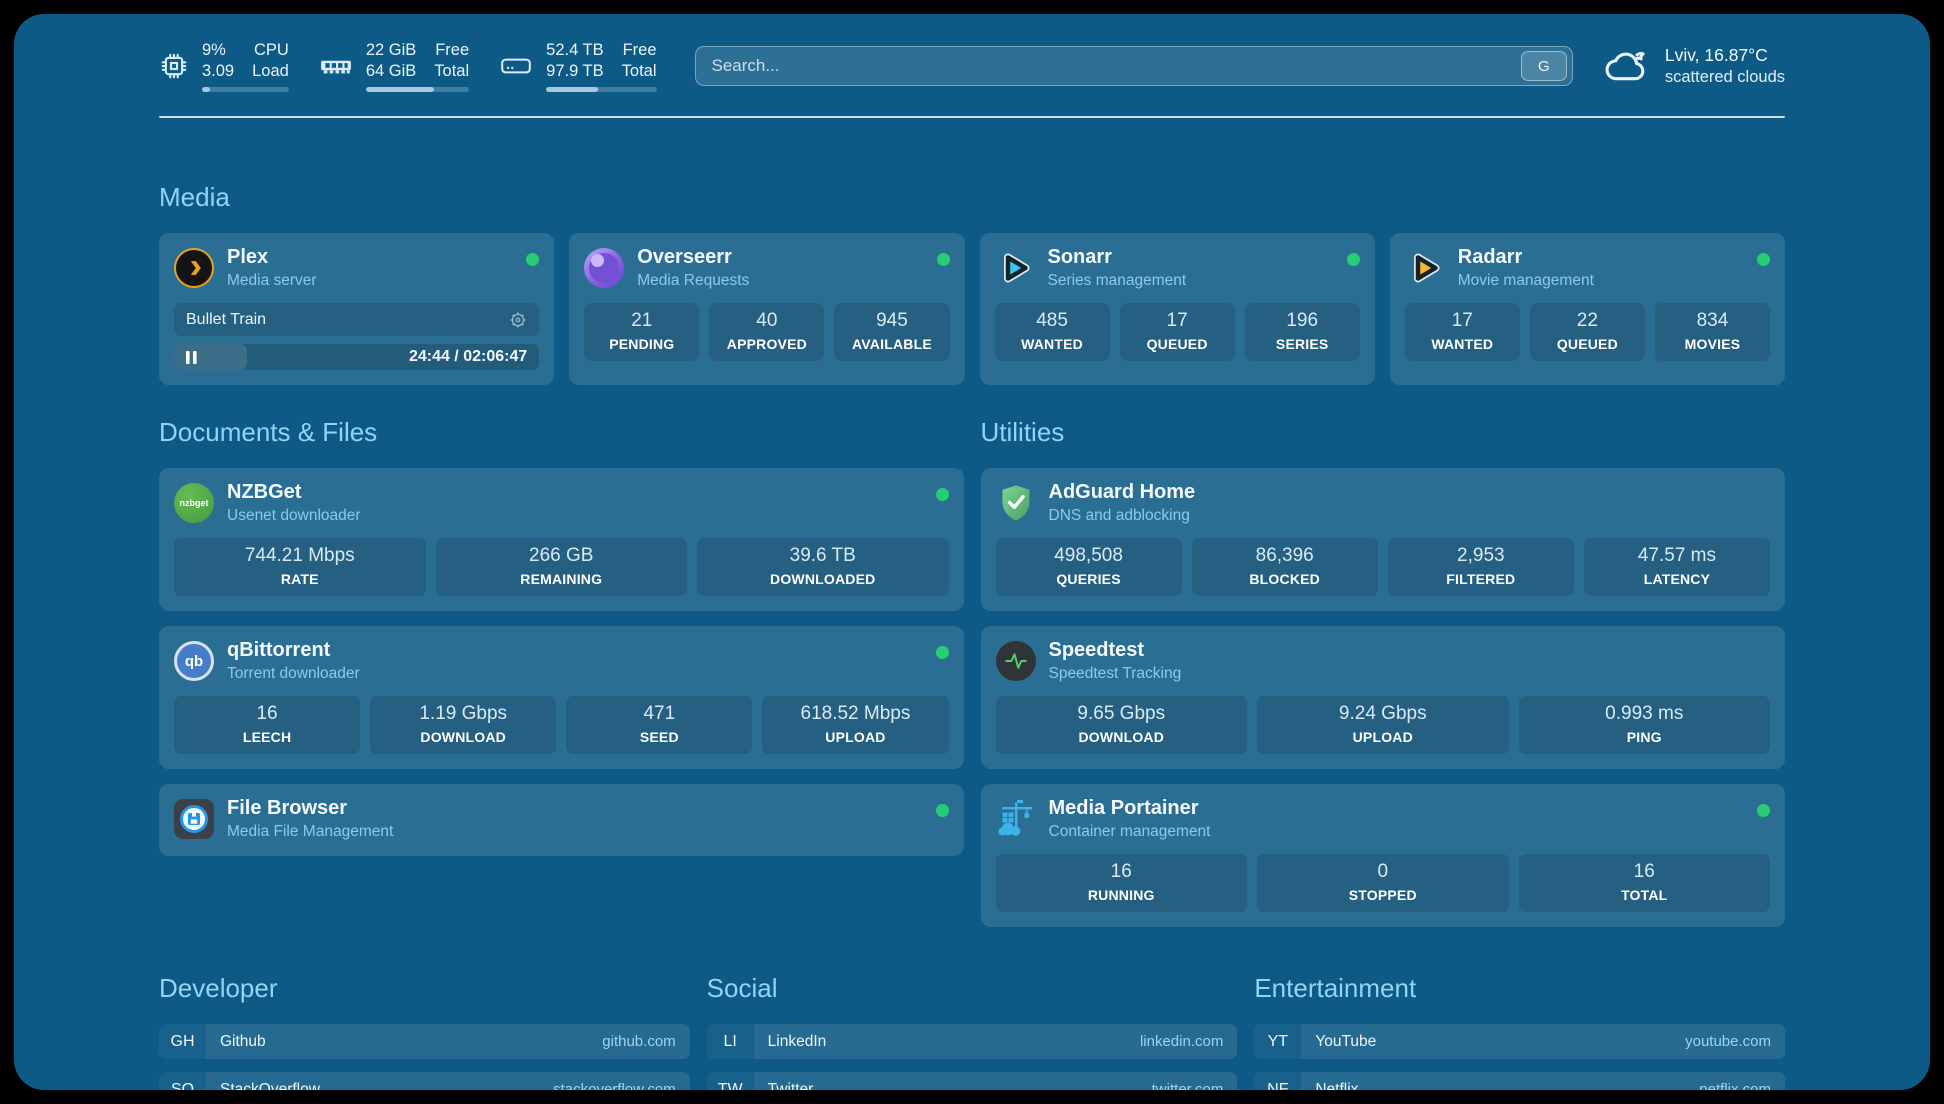 This screenshot has height=1104, width=1944. What do you see at coordinates (766, 344) in the screenshot?
I see `stat-label: APPROVED` at bounding box center [766, 344].